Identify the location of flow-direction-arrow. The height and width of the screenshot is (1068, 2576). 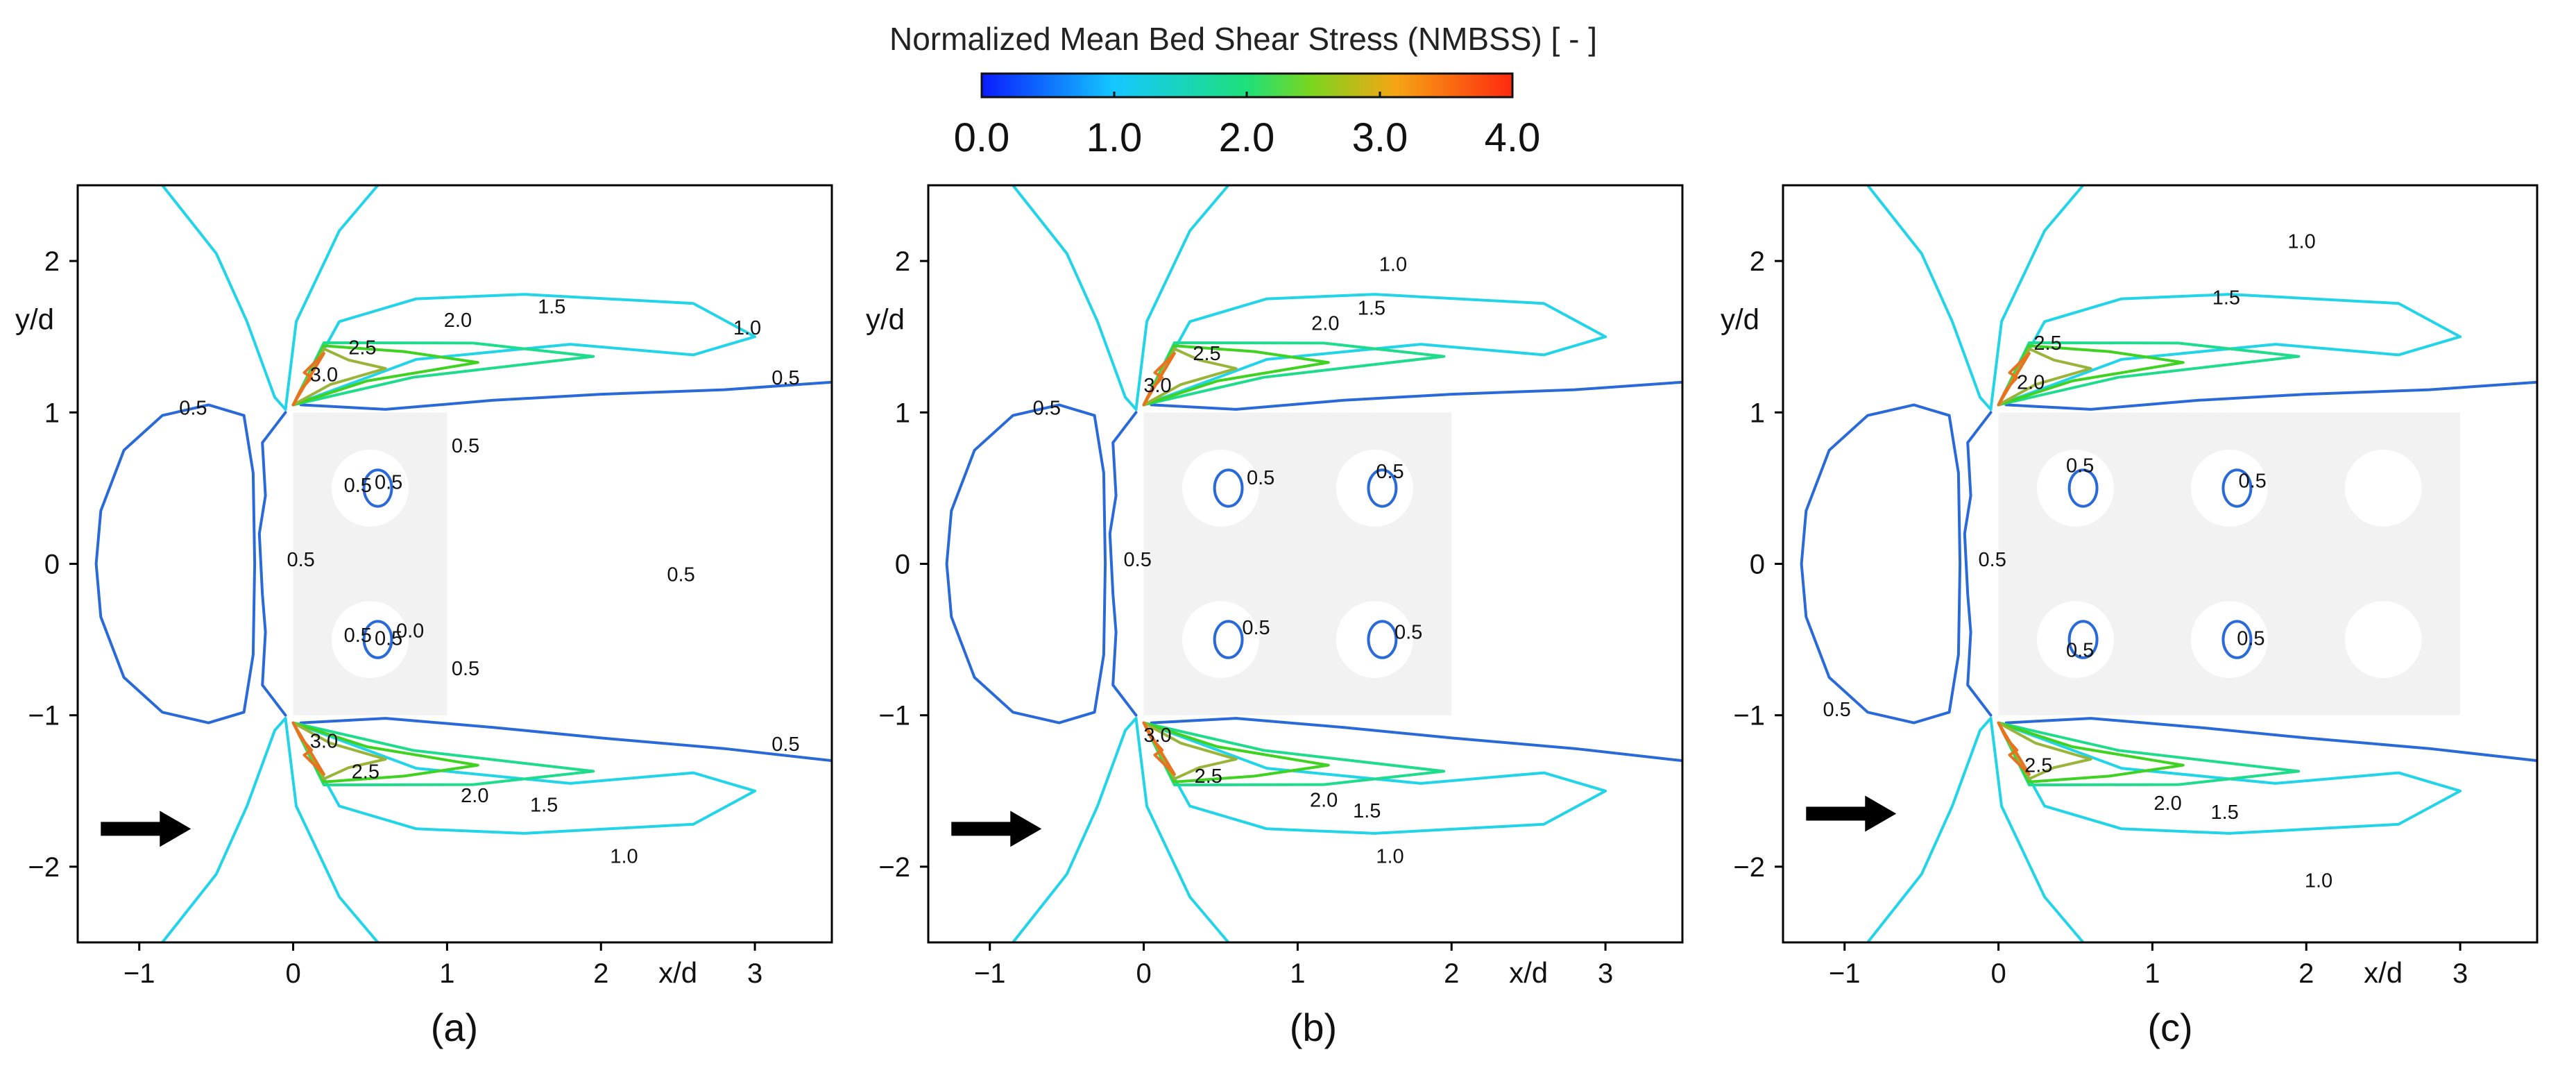
(146, 829).